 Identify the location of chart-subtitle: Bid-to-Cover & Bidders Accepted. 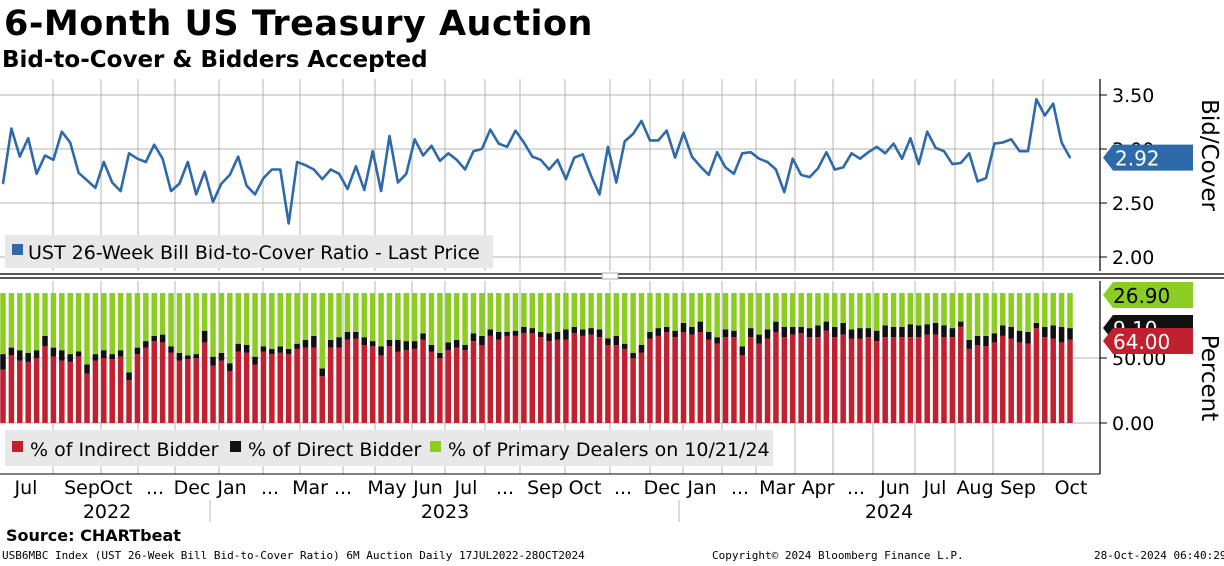
(215, 60).